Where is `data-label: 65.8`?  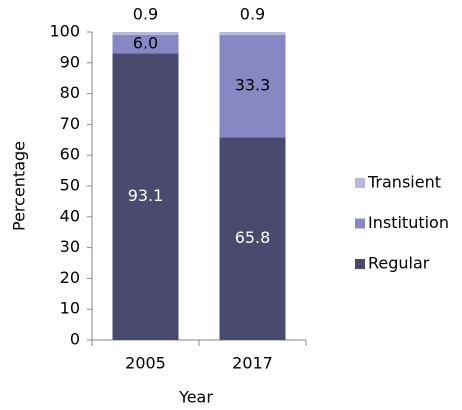 data-label: 65.8 is located at coordinates (253, 237).